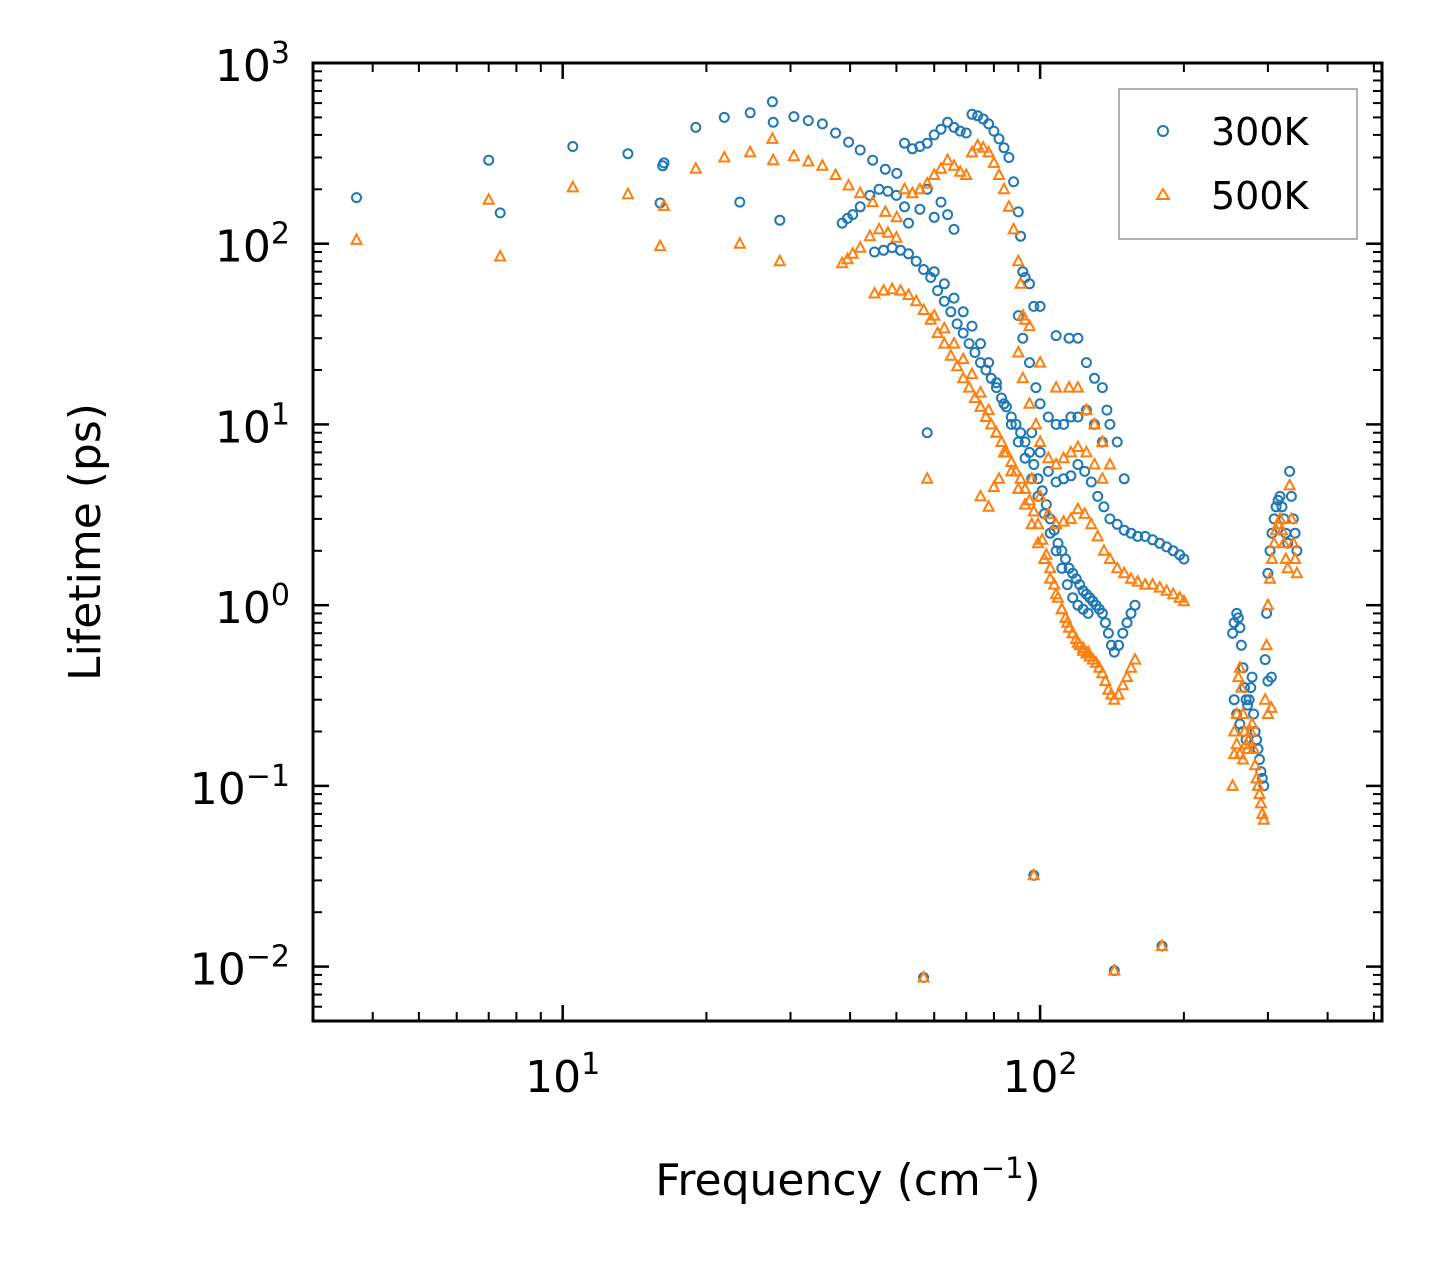 The image size is (1442, 1270). I want to click on y-tick-label: 103, so click(252, 64).